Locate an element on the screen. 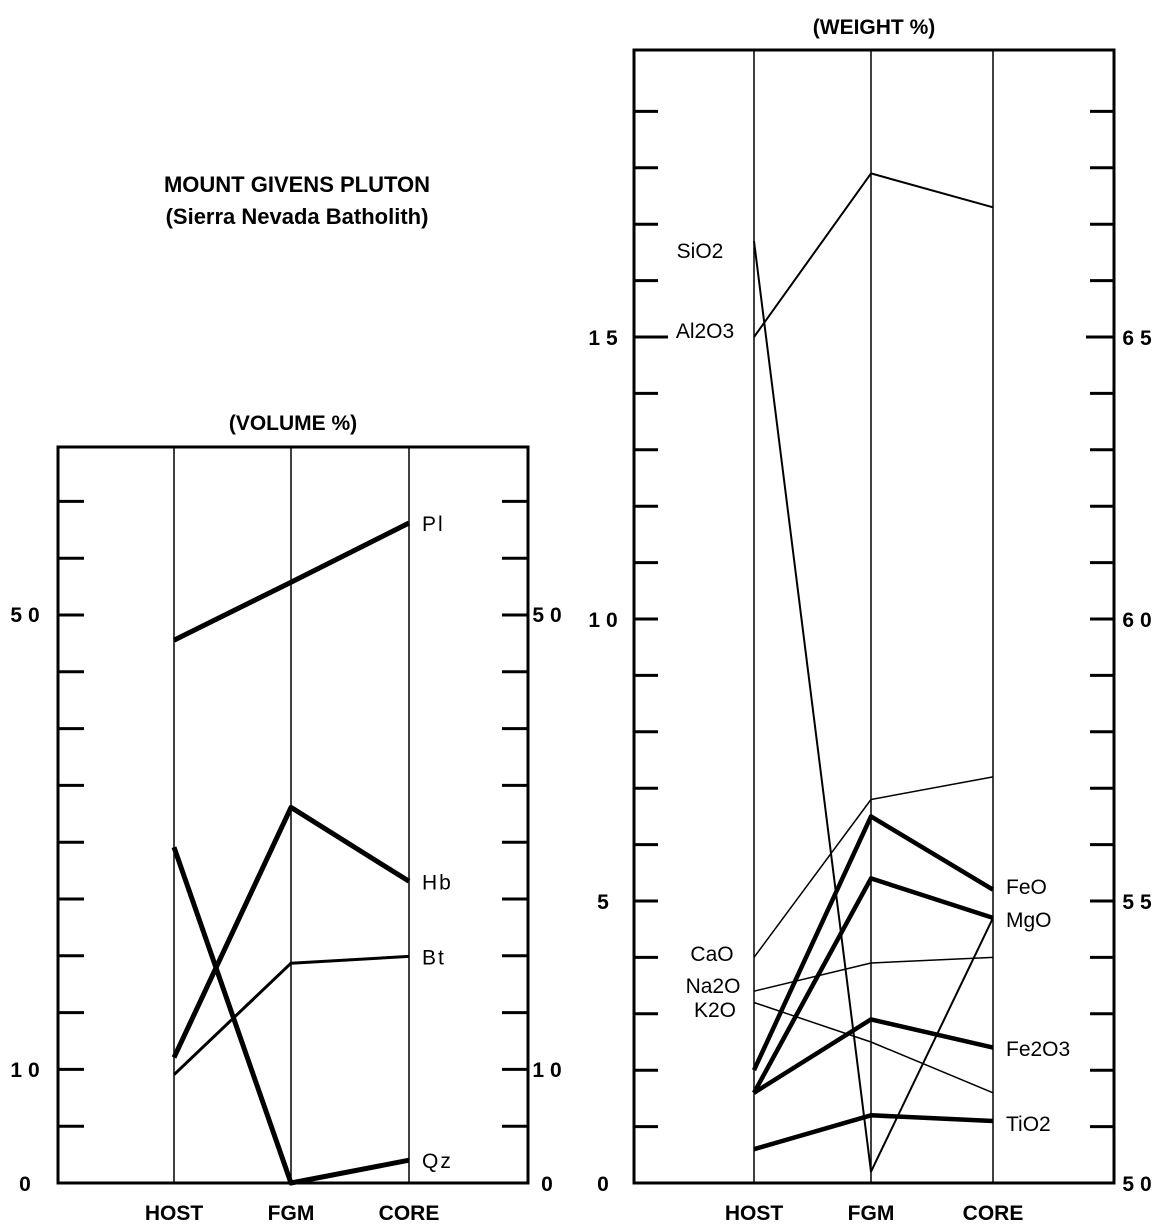 The height and width of the screenshot is (1224, 1158). volume-left-tick-label-0: 0 is located at coordinates (28, 1184).